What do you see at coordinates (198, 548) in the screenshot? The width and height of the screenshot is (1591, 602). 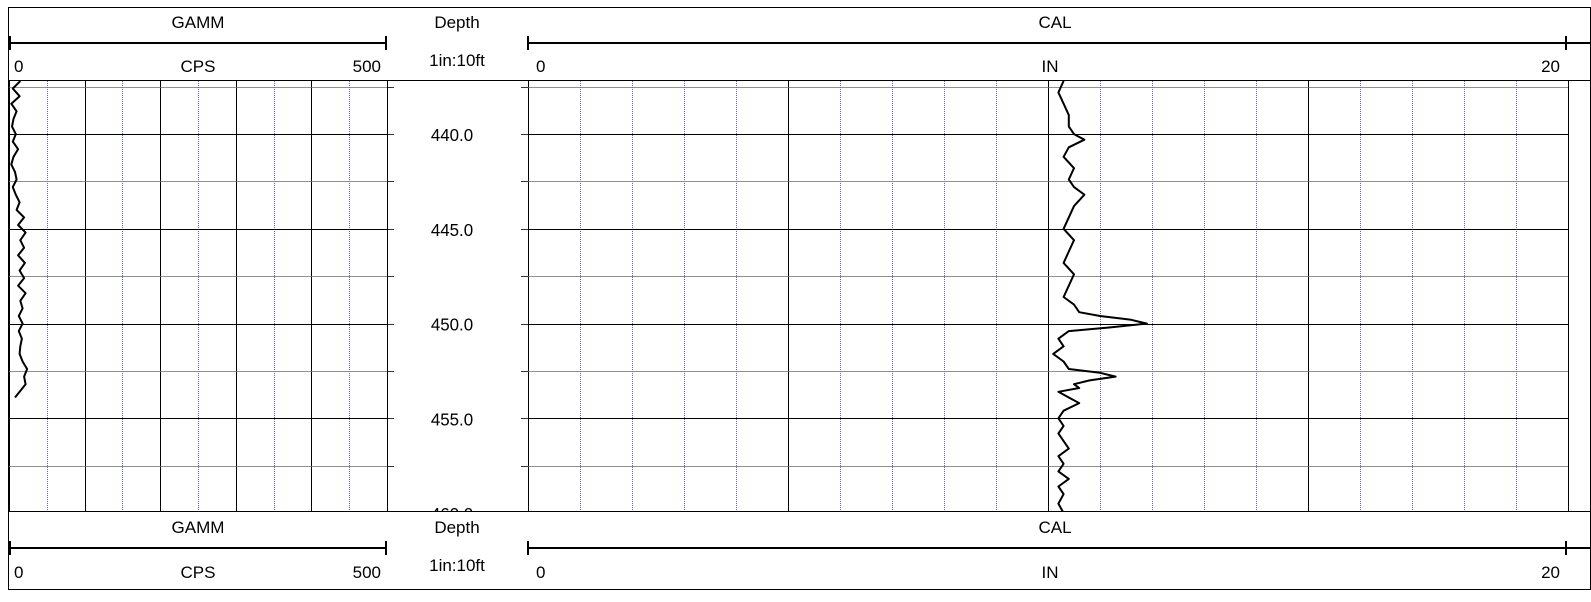 I see `gamm-footer-scale-bar` at bounding box center [198, 548].